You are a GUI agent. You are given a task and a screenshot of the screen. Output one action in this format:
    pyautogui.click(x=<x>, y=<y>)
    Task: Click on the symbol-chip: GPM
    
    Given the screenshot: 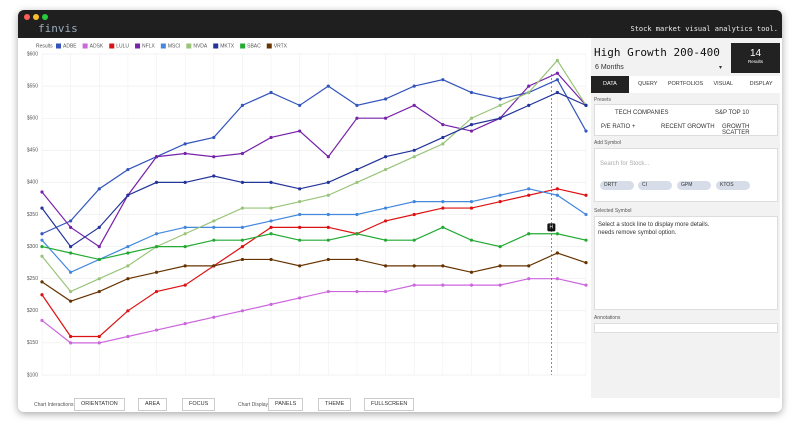 What is the action you would take?
    pyautogui.click(x=694, y=185)
    